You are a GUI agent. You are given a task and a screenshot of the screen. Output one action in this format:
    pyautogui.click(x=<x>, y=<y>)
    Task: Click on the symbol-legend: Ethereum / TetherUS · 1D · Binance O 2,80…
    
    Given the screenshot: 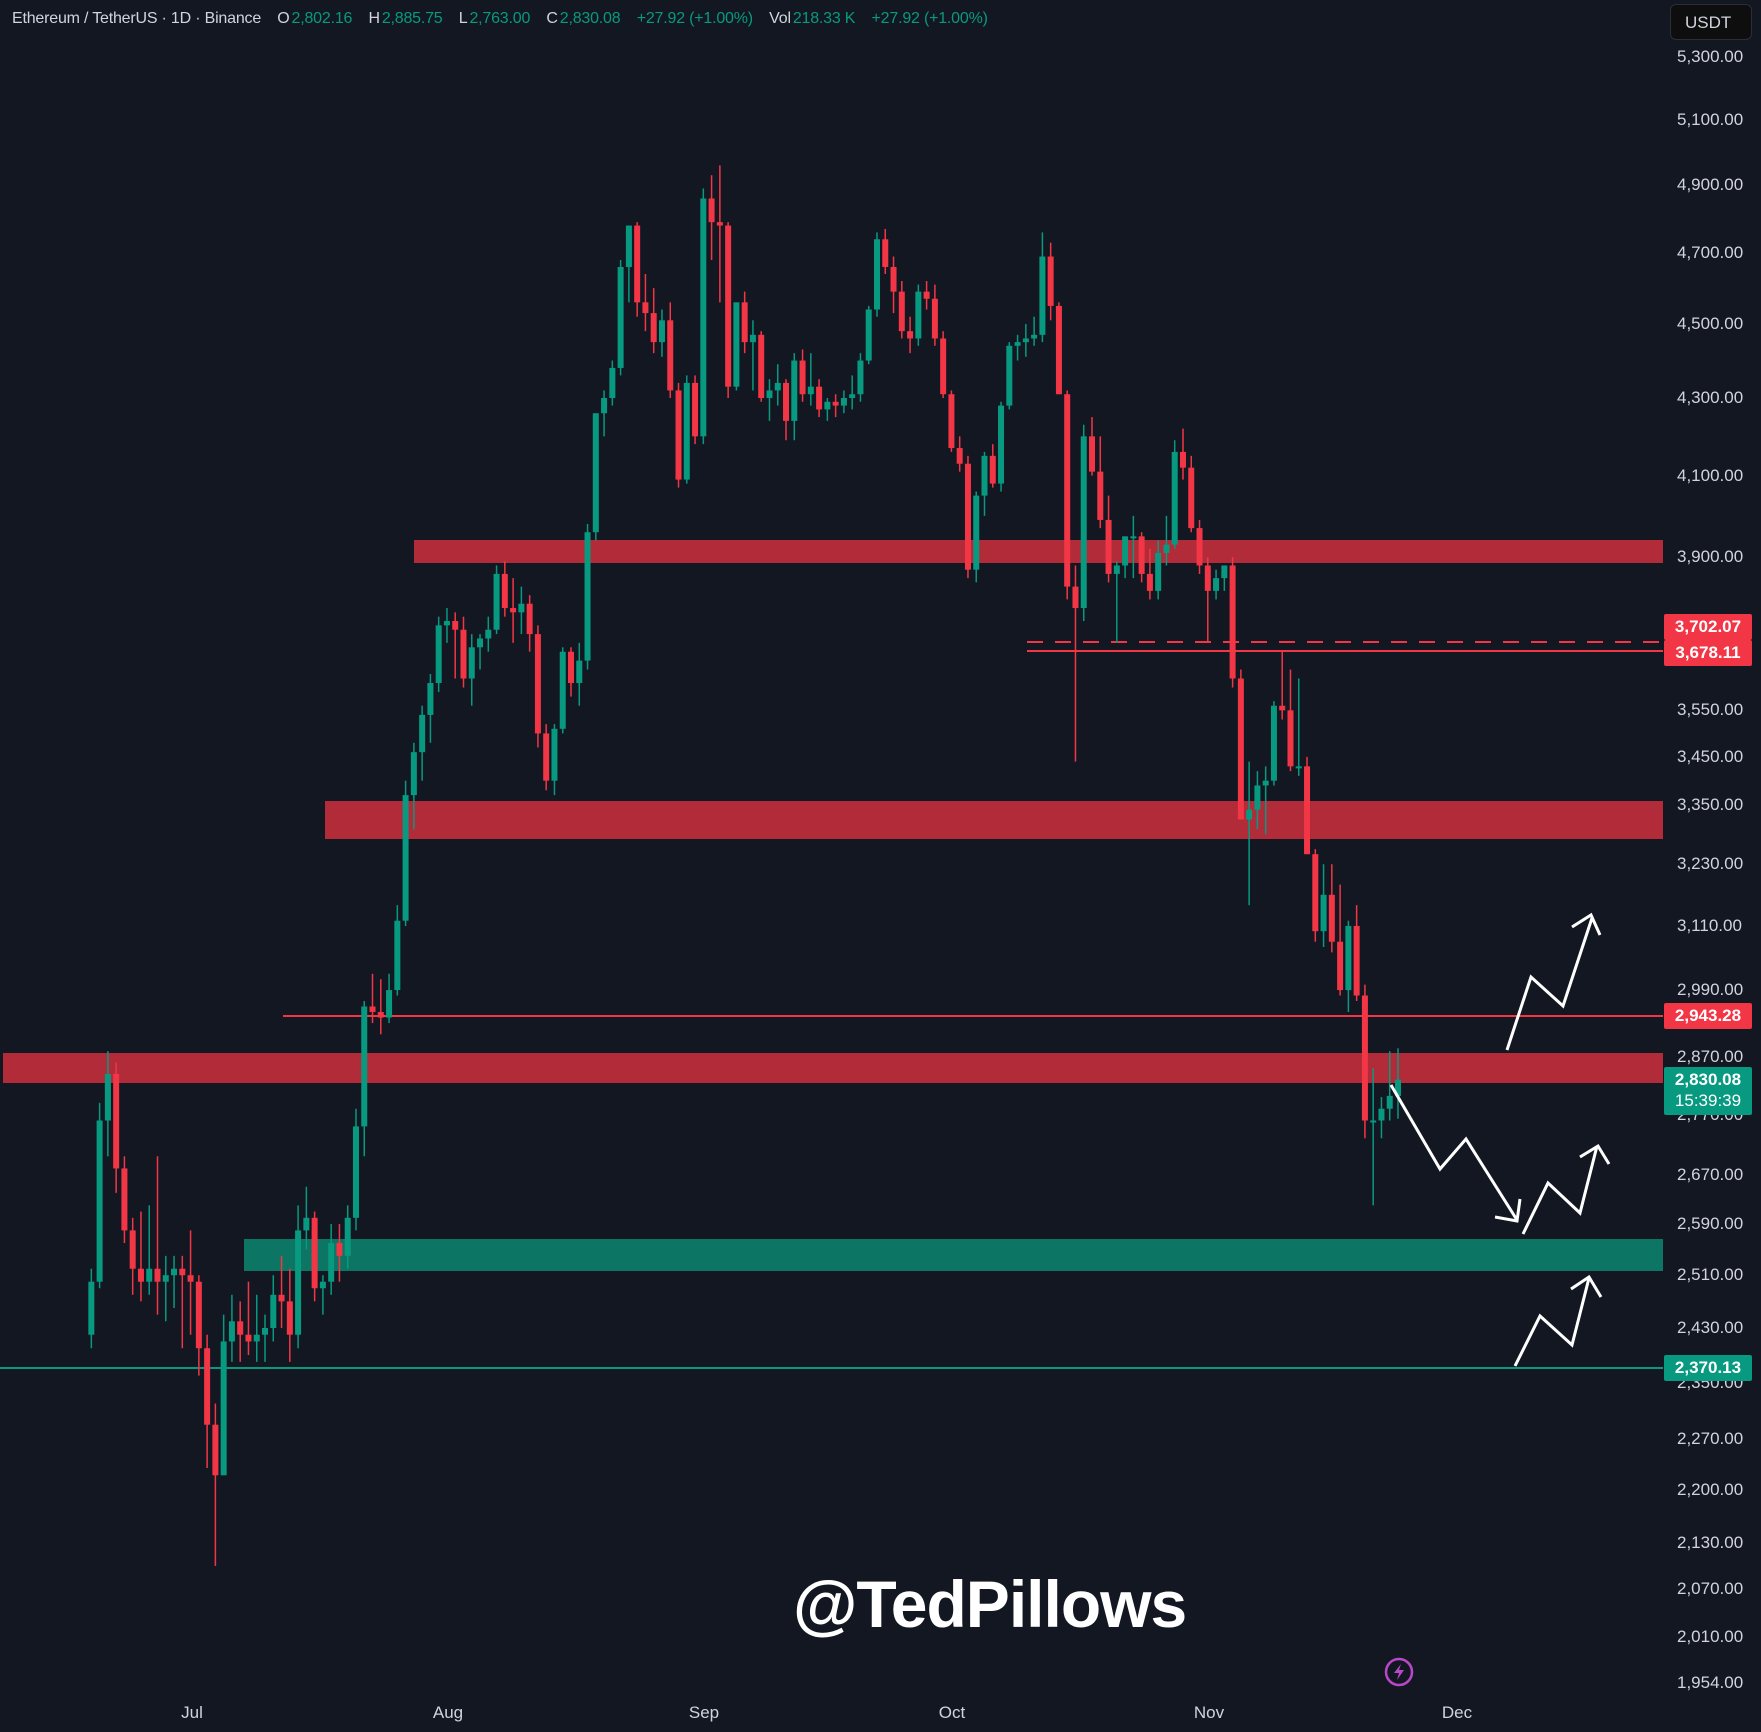 What is the action you would take?
    pyautogui.click(x=506, y=19)
    